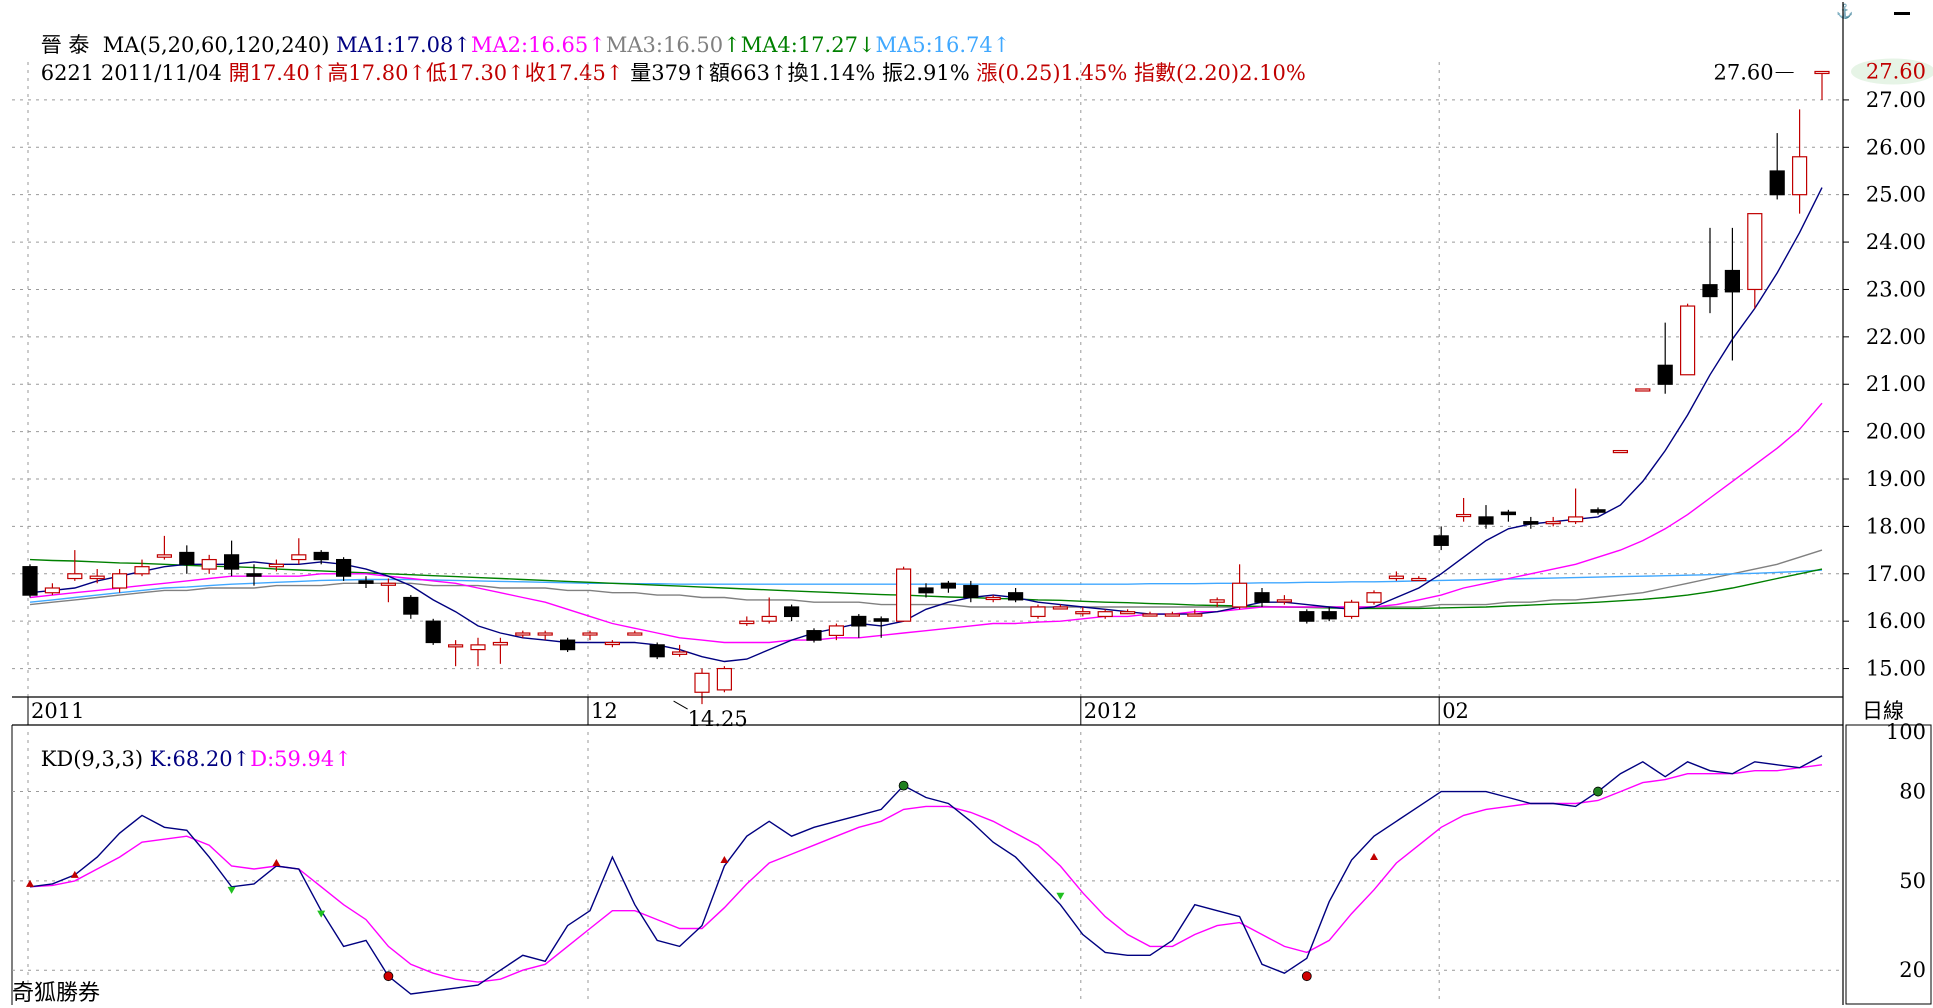 The image size is (1933, 1008). I want to click on minimize-button, so click(1902, 13).